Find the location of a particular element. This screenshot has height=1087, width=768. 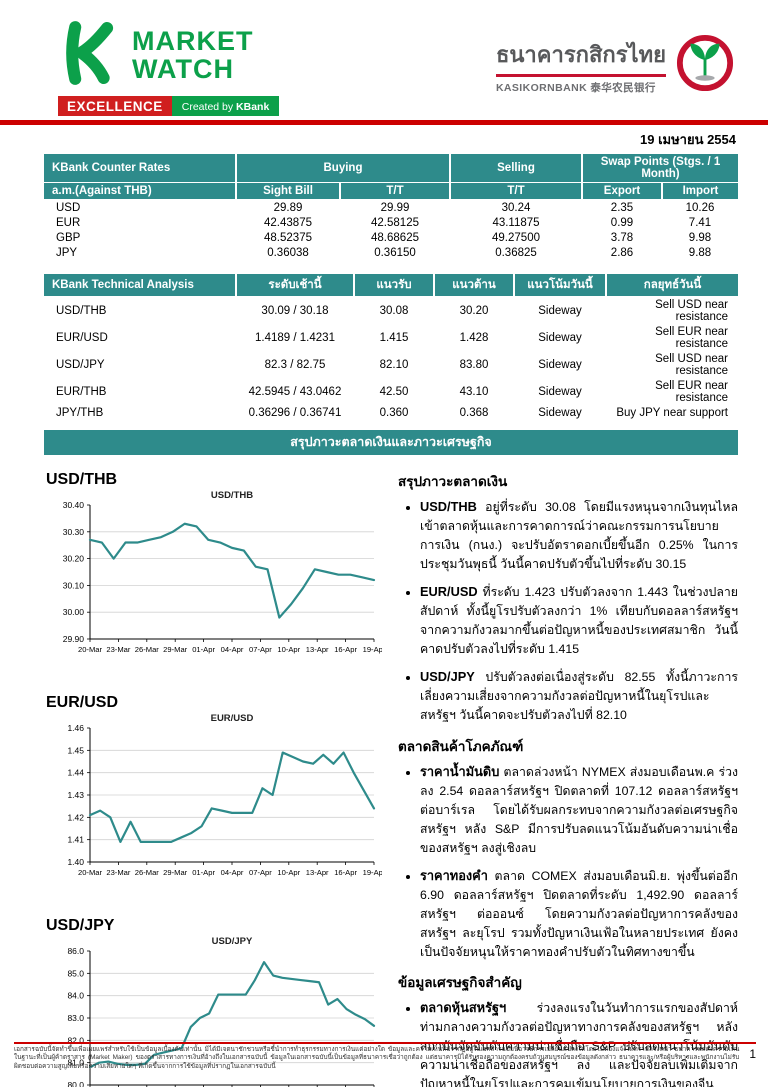

svg-text: 10-Apr is located at coordinates (288, 649).